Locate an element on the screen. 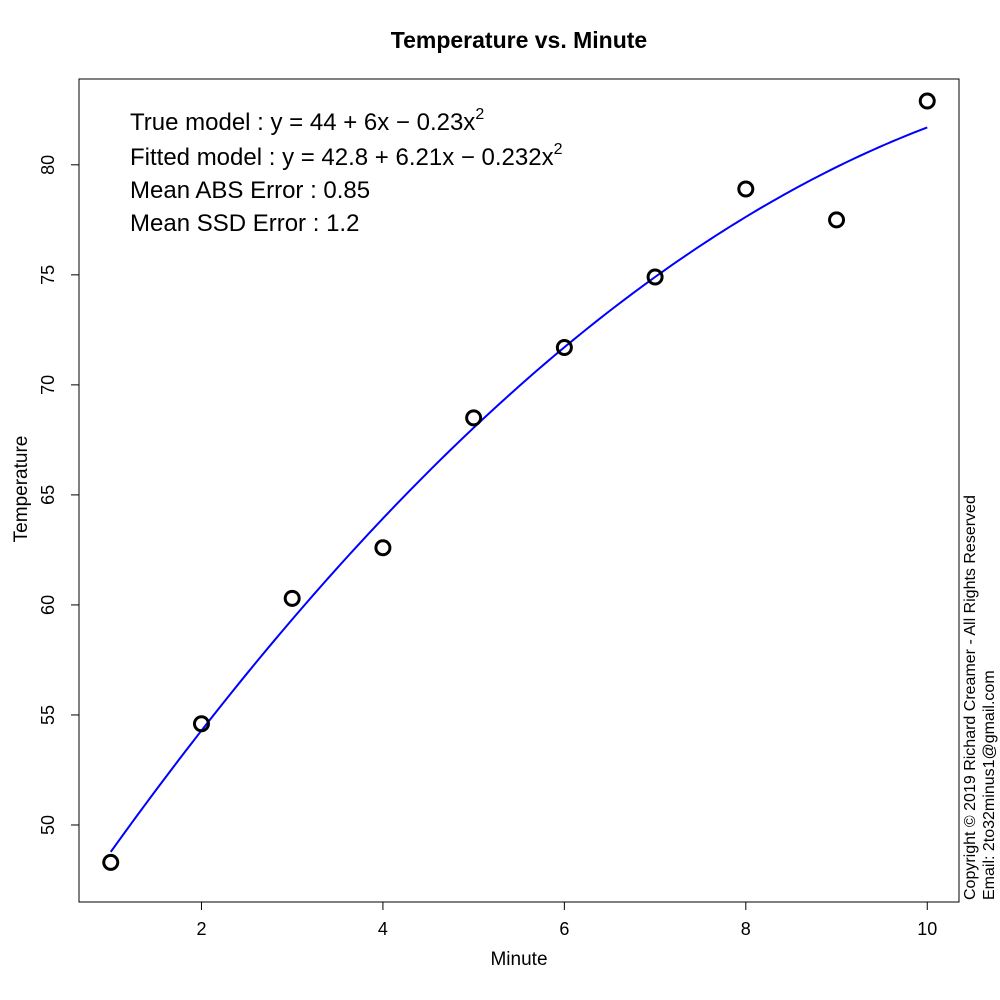  x-tick-label: 2 is located at coordinates (201, 929).